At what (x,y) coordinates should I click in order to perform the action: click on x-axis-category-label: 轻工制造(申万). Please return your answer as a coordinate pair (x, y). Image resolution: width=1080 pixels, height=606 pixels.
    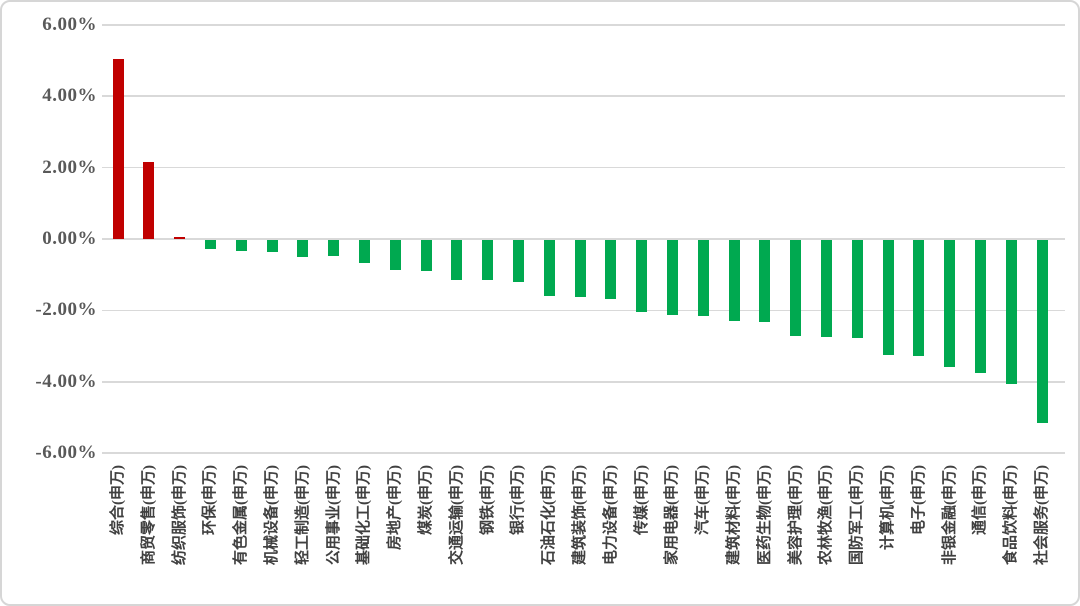
    Looking at the image, I should click on (302, 515).